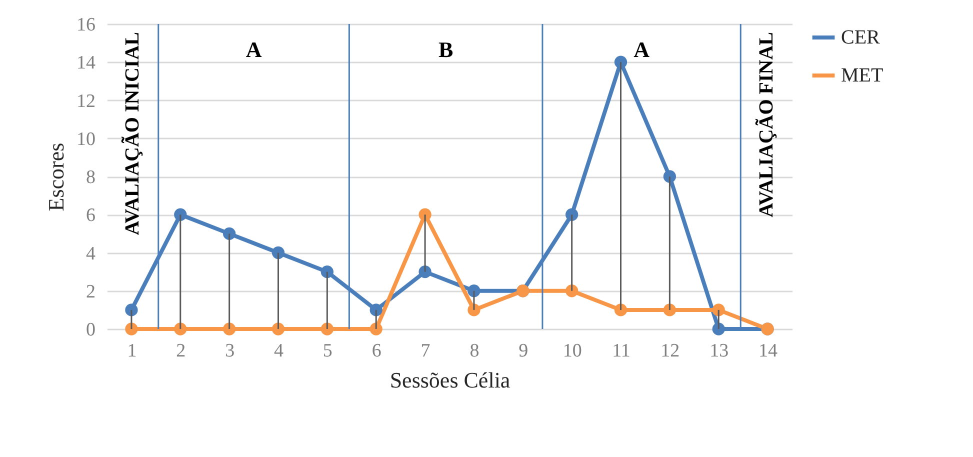  What do you see at coordinates (572, 351) in the screenshot?
I see `x-tick-label: 10` at bounding box center [572, 351].